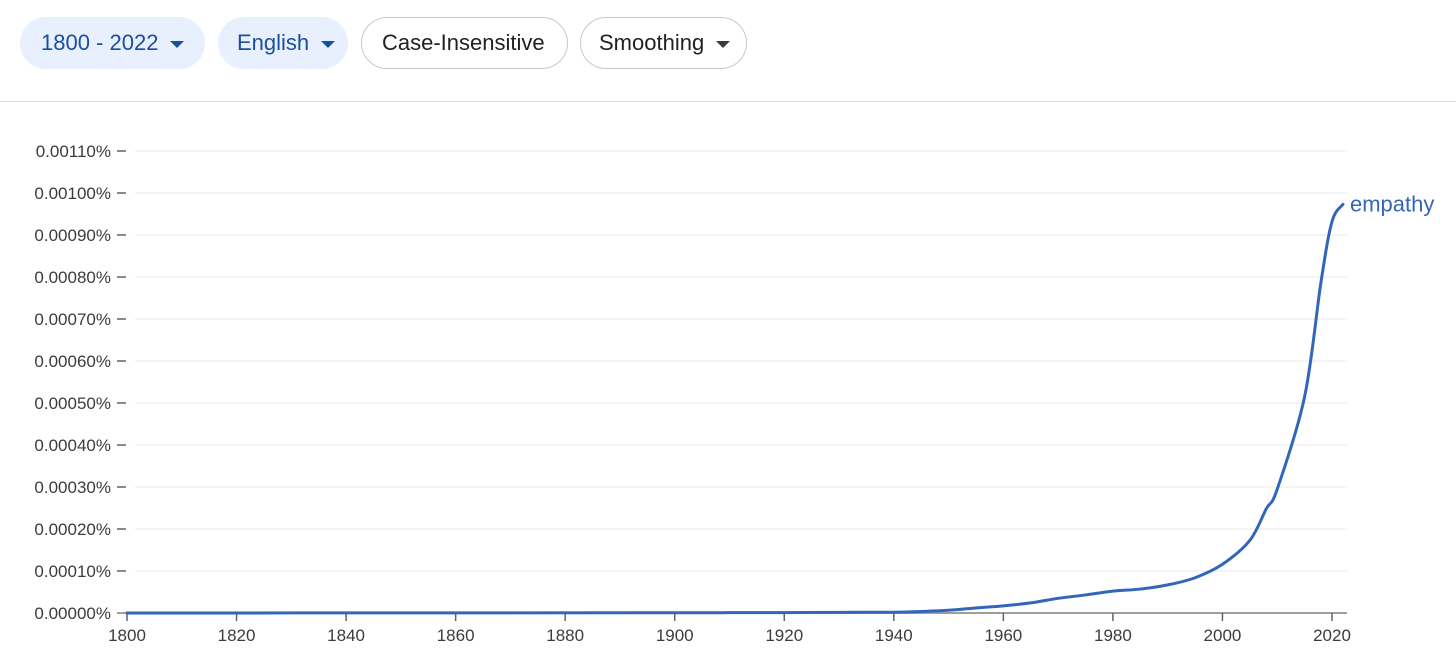 This screenshot has height=669, width=1456. Describe the element at coordinates (72, 403) in the screenshot. I see `y-tick-label: 0.00050%` at that location.